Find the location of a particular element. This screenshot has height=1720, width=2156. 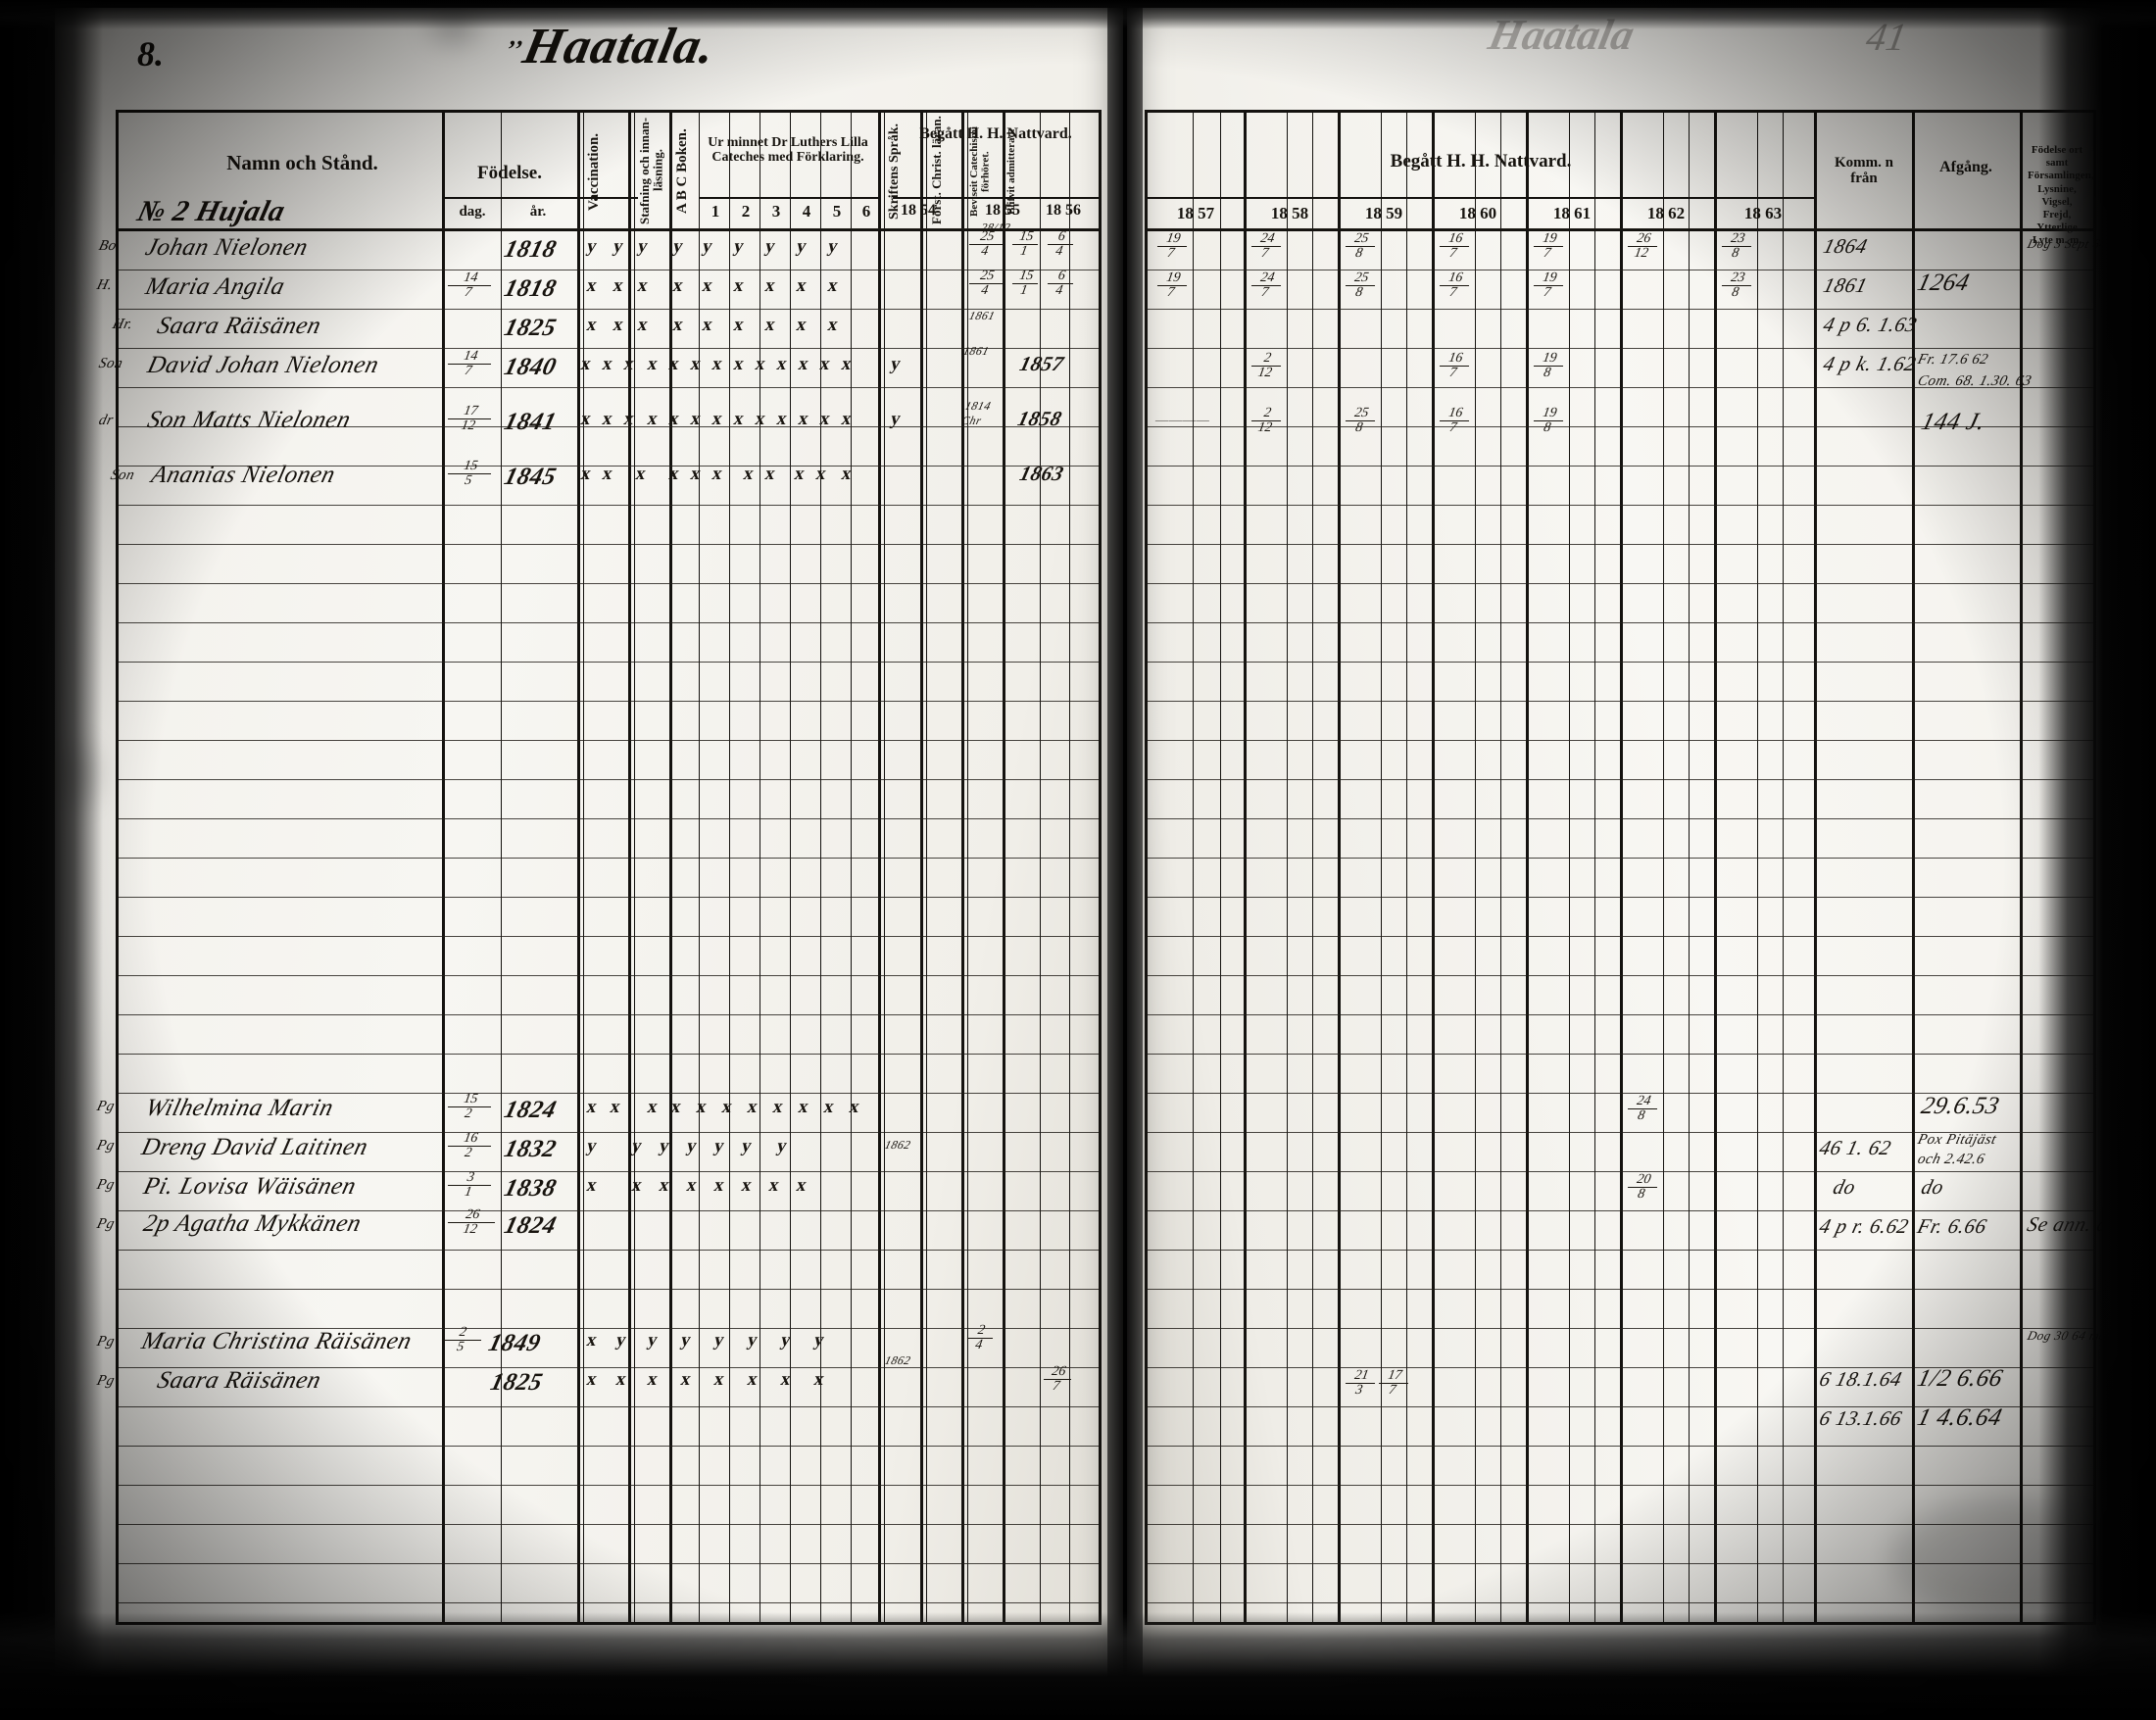

header-komm-fran: Komm. n från is located at coordinates (1864, 170).